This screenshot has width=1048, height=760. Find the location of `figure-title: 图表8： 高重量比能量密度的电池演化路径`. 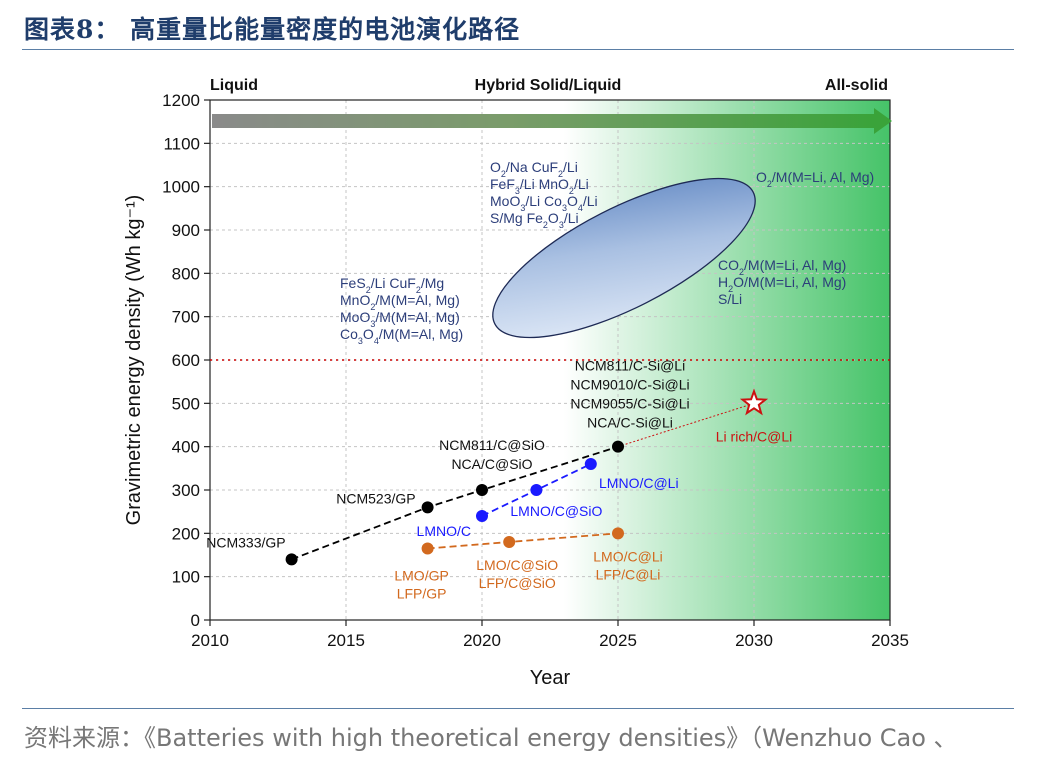

figure-title: 图表8： 高重量比能量密度的电池演化路径 is located at coordinates (272, 29).